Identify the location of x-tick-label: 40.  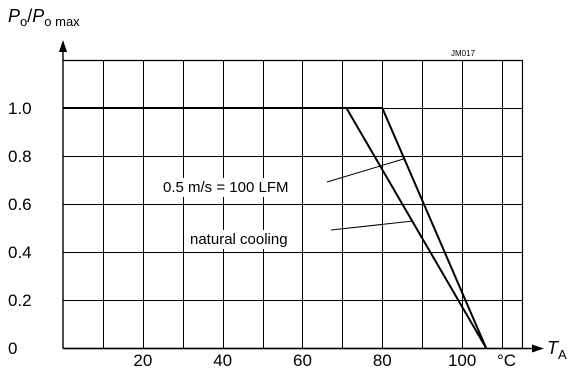
(222, 360).